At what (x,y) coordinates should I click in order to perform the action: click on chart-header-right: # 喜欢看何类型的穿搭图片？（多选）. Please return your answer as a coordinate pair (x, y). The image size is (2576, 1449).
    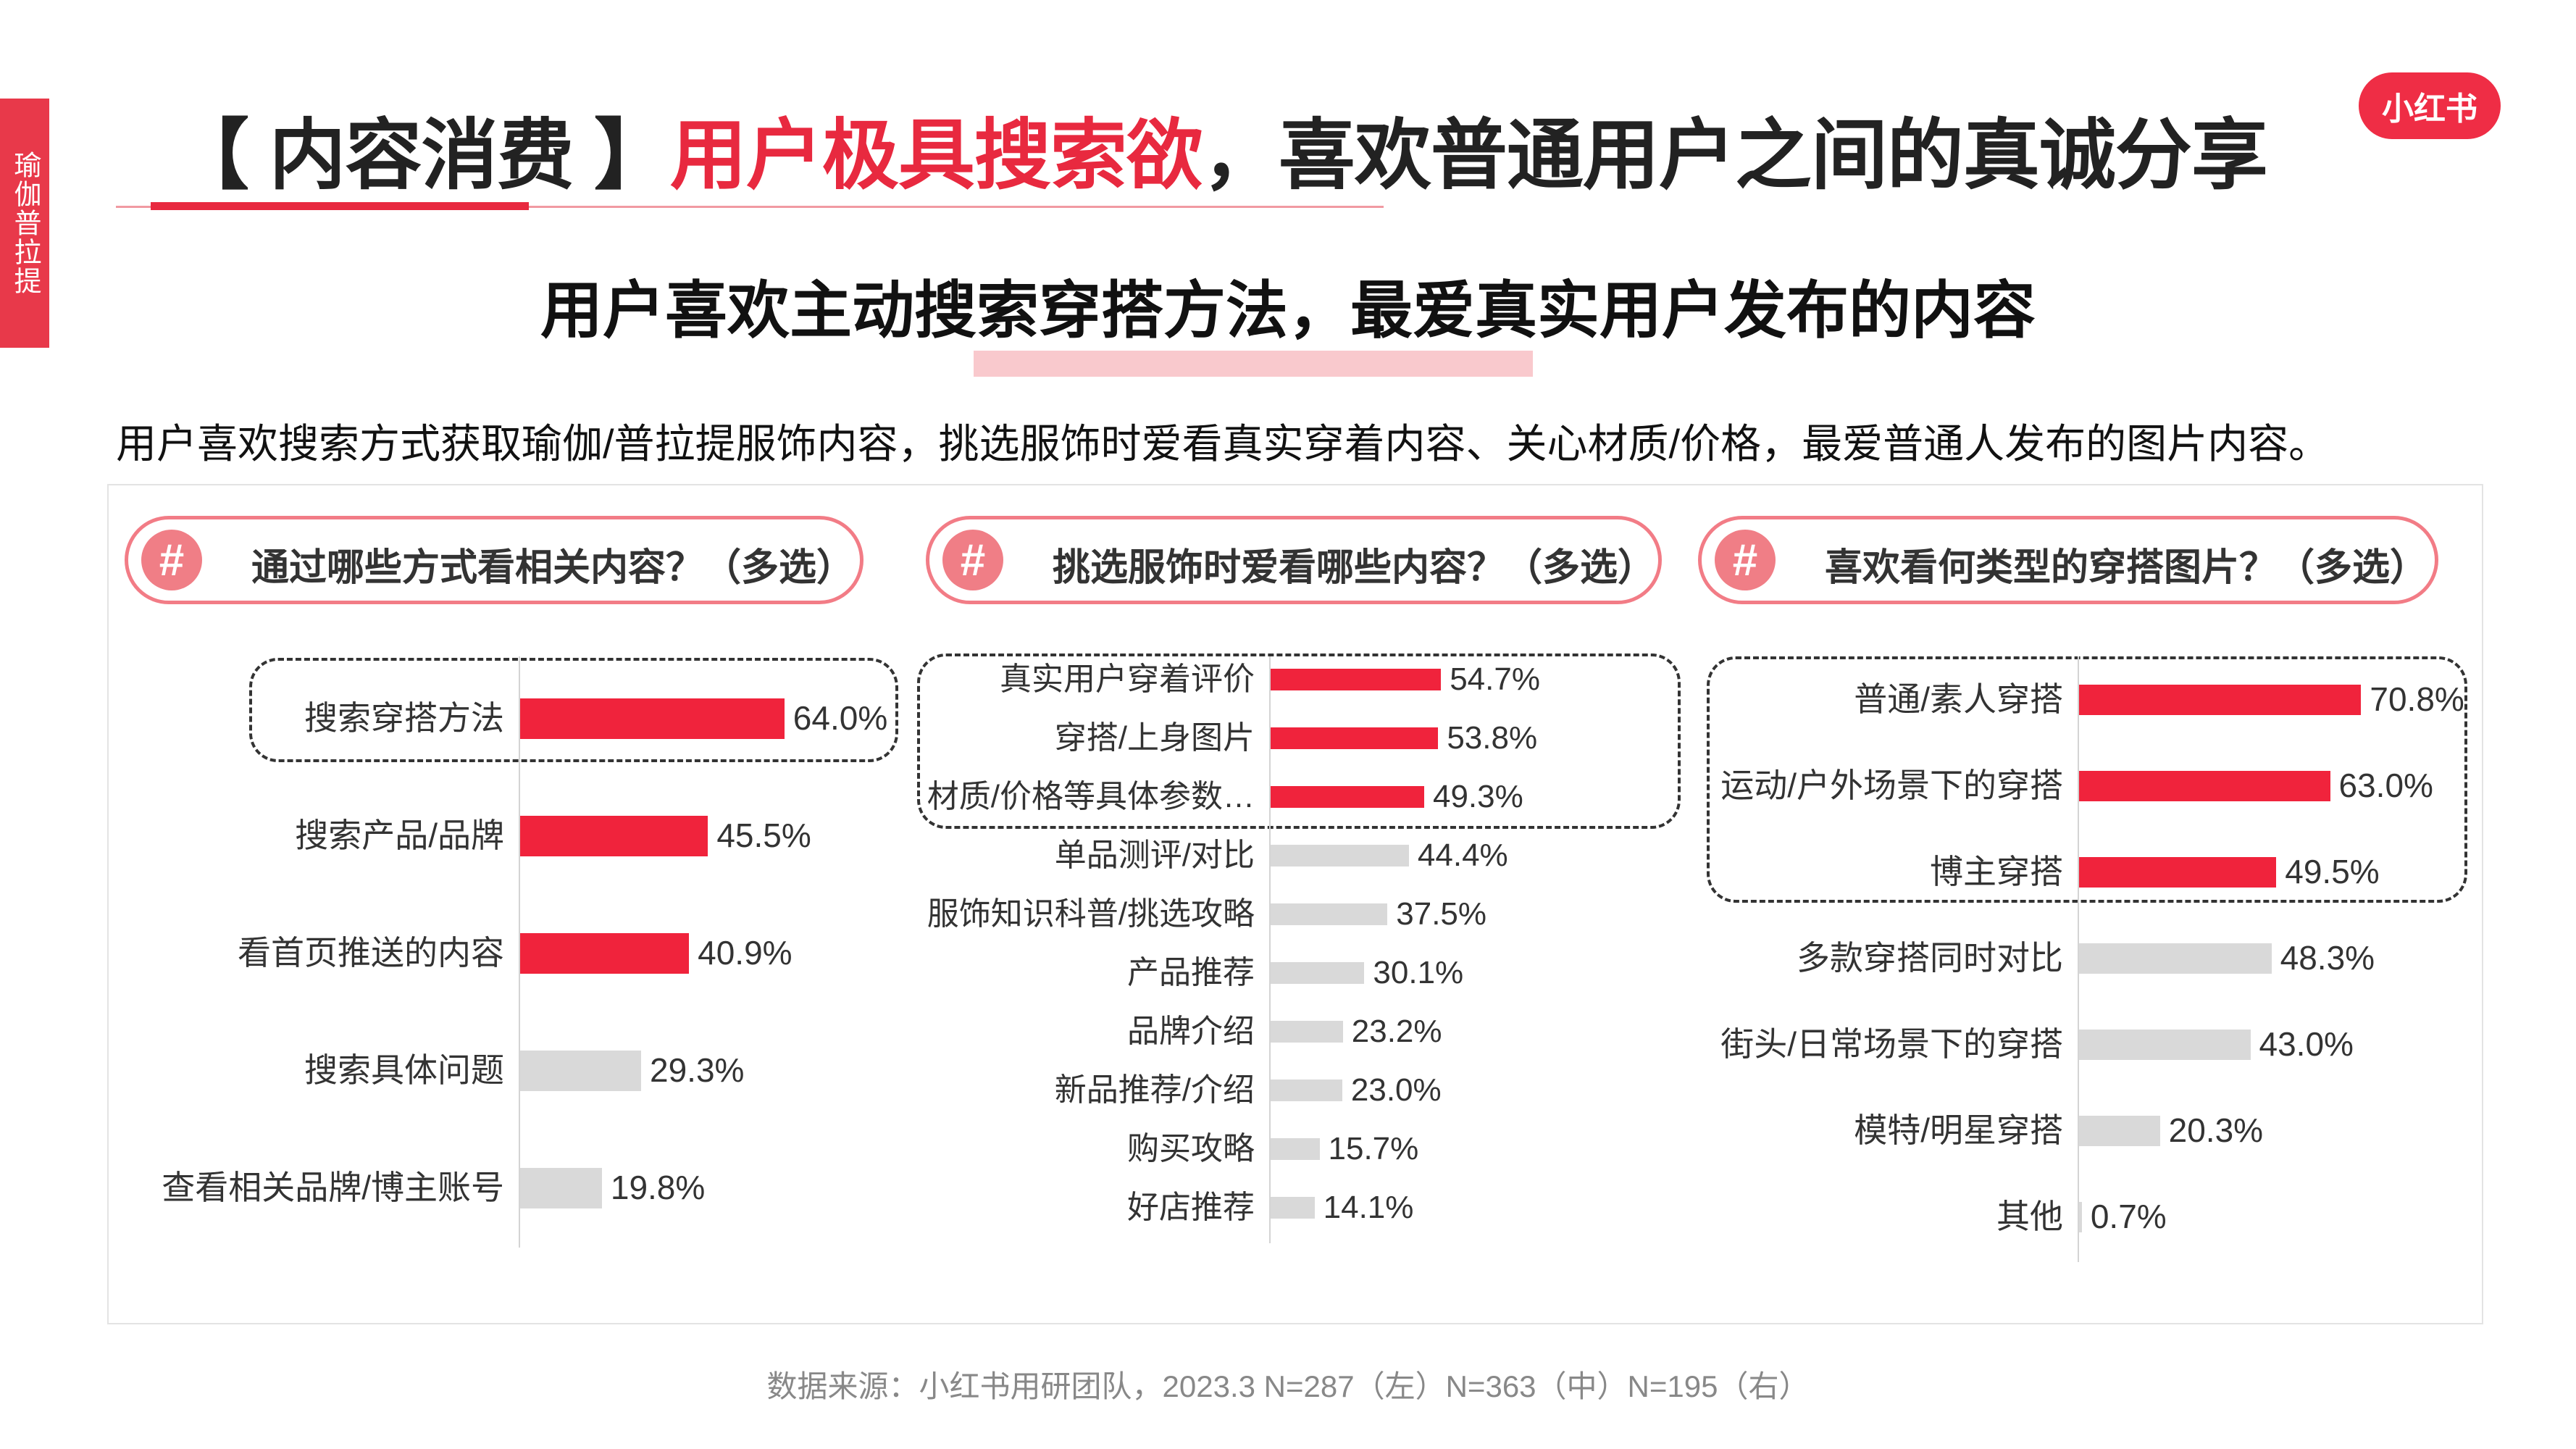
    Looking at the image, I should click on (2068, 560).